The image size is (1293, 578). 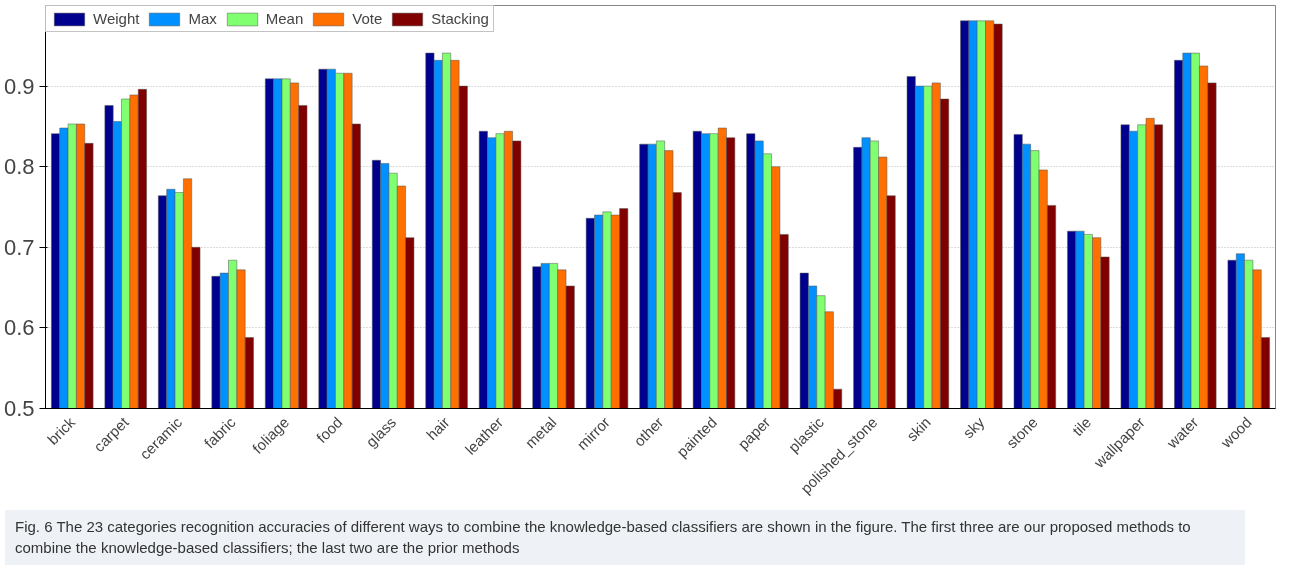 What do you see at coordinates (202, 18) in the screenshot?
I see `legend-label: Max` at bounding box center [202, 18].